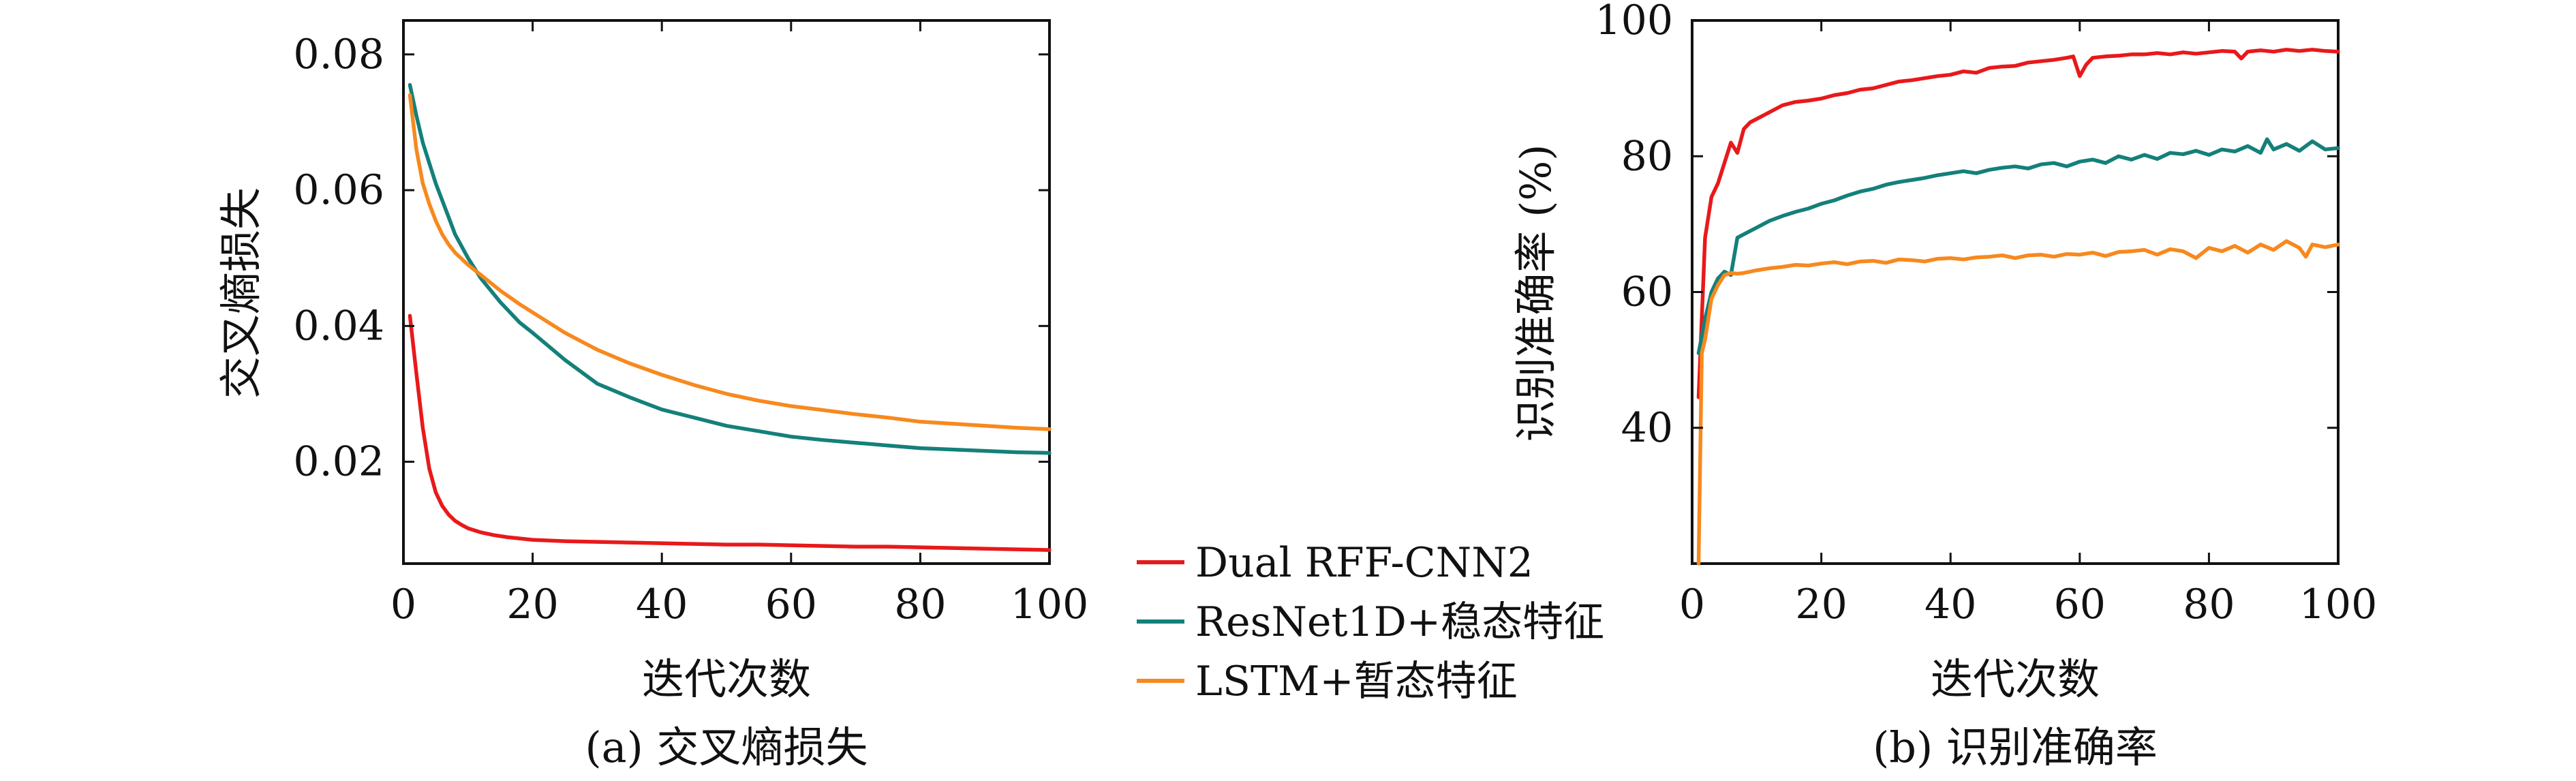 The width and height of the screenshot is (2576, 781). I want to click on legend: Dual RFF-CNN2 ResNet1D+稳态特征 LSTM+暂态特征, so click(1370, 622).